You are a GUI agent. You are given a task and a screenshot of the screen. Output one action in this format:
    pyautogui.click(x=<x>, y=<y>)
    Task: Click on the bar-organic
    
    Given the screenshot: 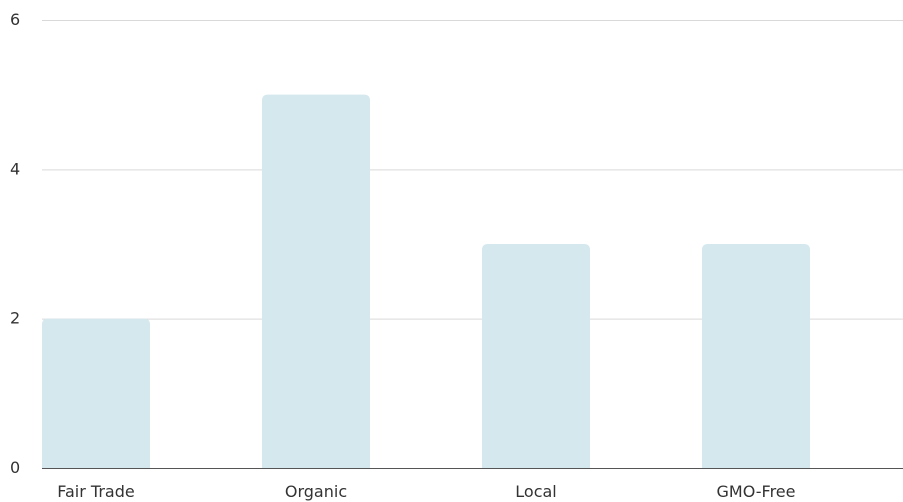 What is the action you would take?
    pyautogui.click(x=316, y=281)
    